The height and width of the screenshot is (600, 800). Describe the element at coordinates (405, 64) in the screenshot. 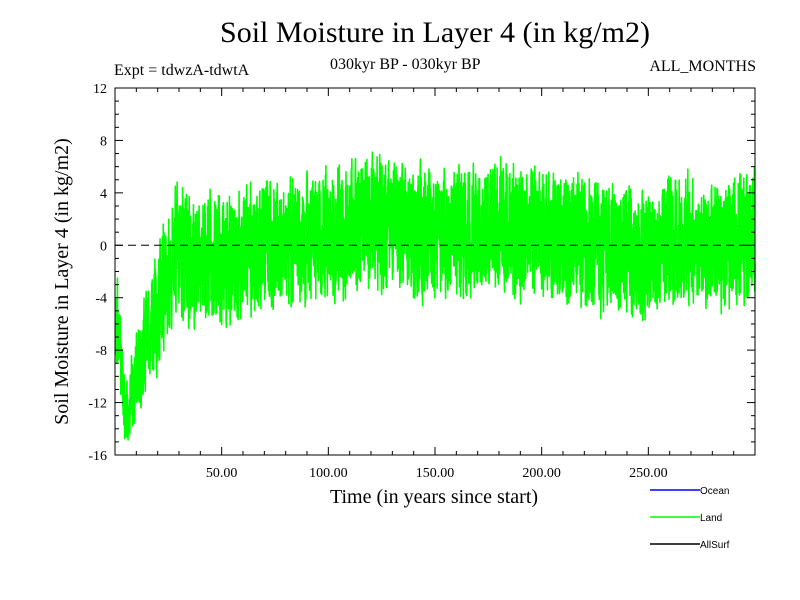

I see `period-label: 030kyr BP - 030kyr BP` at that location.